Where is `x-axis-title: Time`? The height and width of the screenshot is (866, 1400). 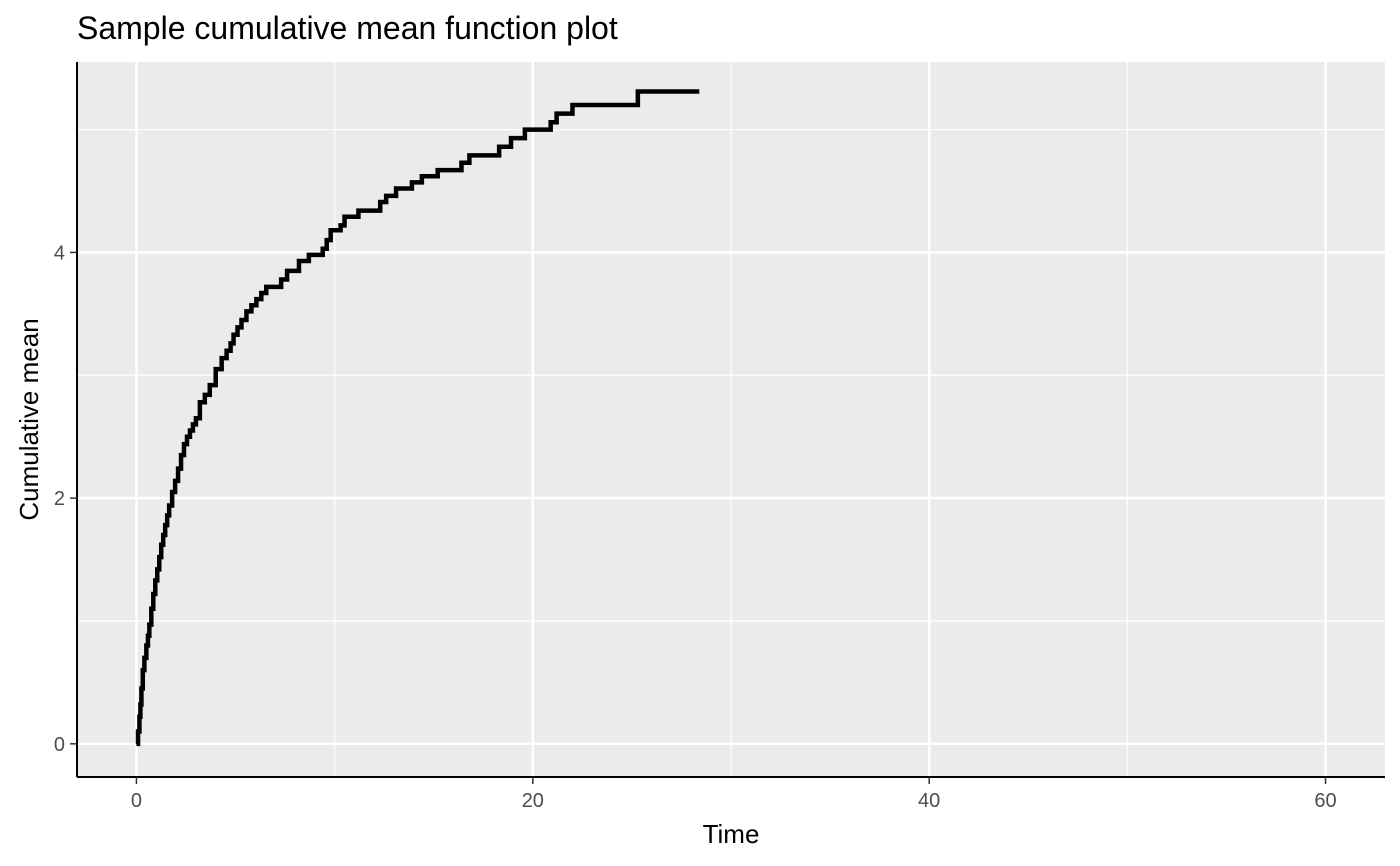
x-axis-title: Time is located at coordinates (731, 834).